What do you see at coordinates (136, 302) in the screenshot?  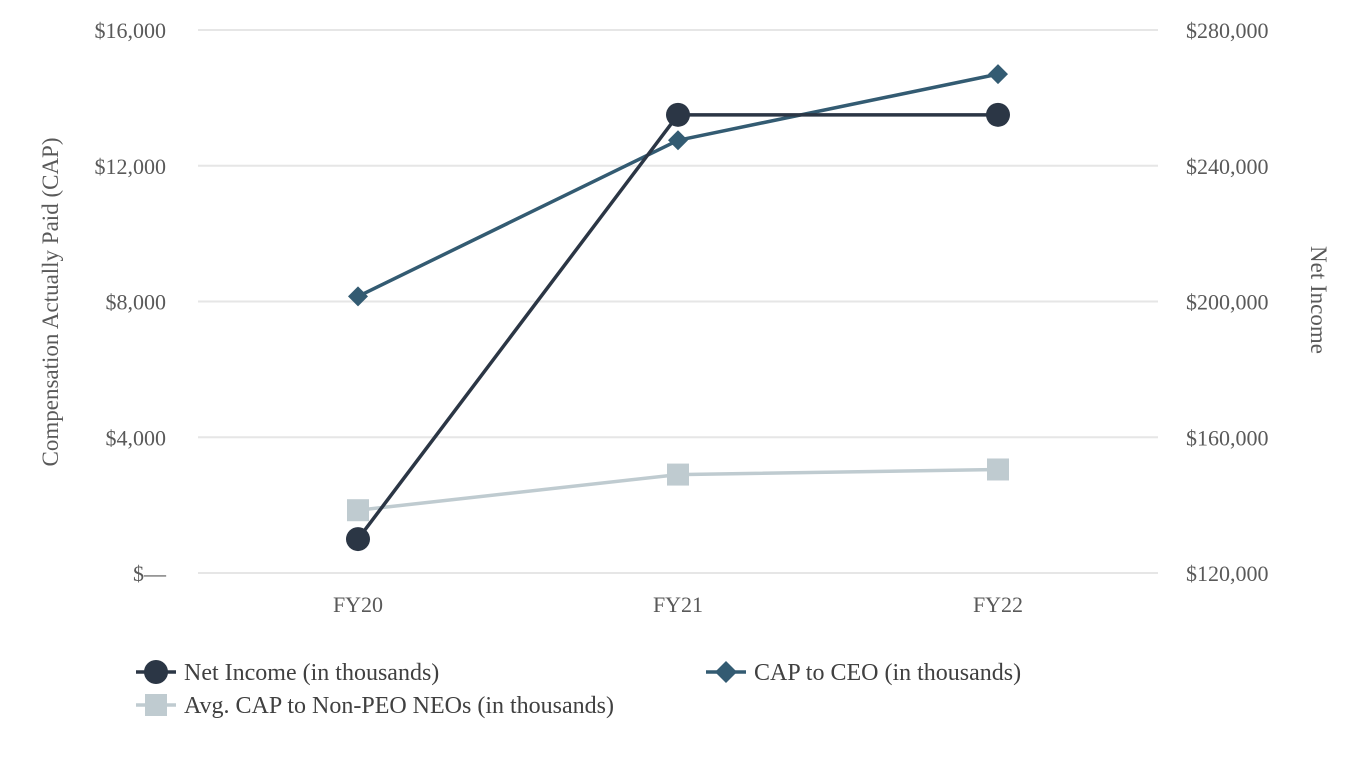 I see `left-tick-label: $8,000` at bounding box center [136, 302].